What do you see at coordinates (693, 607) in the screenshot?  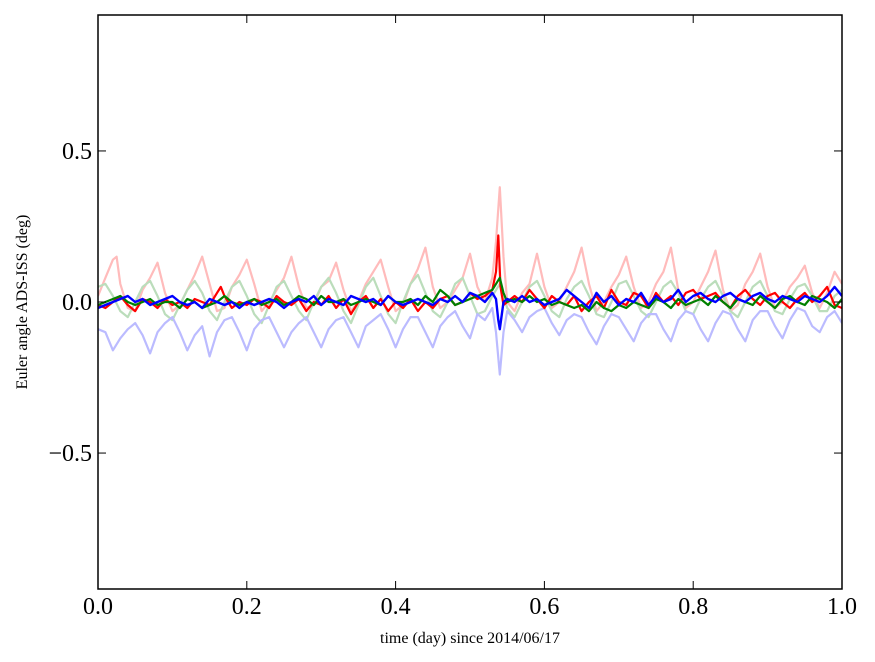 I see `x-tick-label: 0.8` at bounding box center [693, 607].